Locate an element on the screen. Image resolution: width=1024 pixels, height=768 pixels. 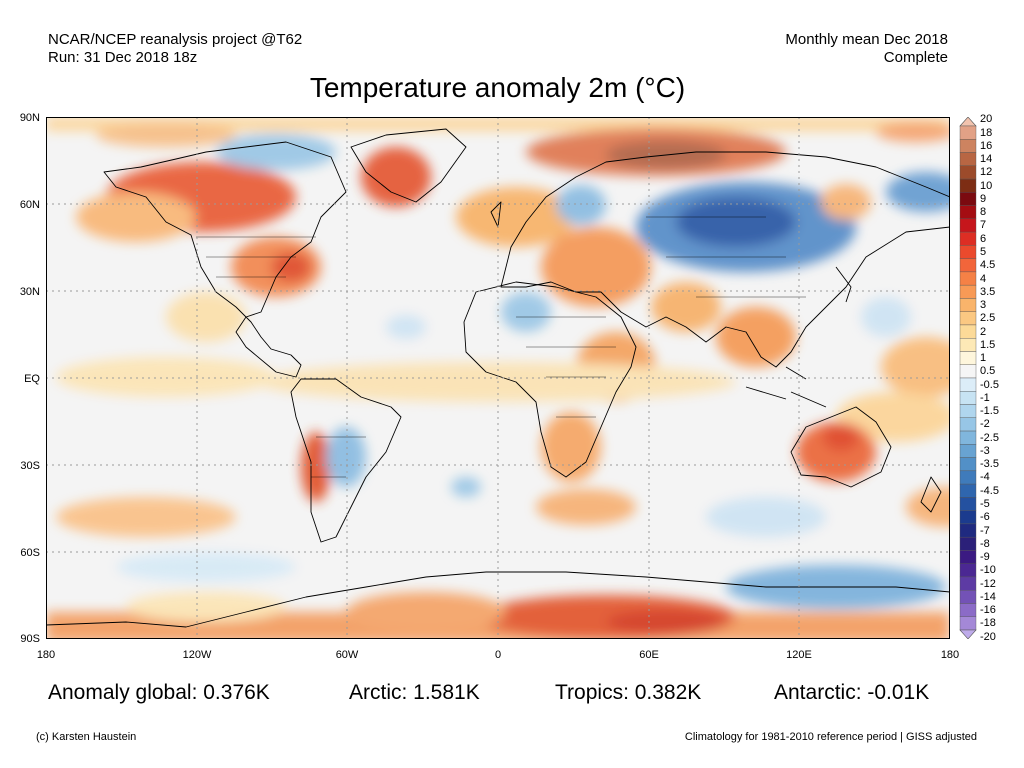
colorbar-cap-top is located at coordinates (968, 122).